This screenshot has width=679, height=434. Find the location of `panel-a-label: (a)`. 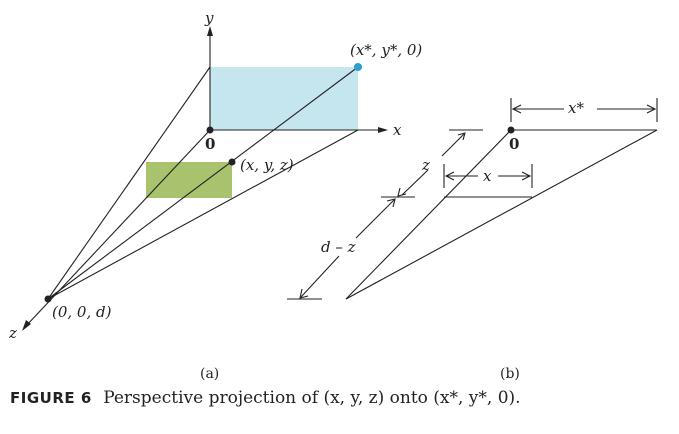

panel-a-label: (a) is located at coordinates (209, 374).